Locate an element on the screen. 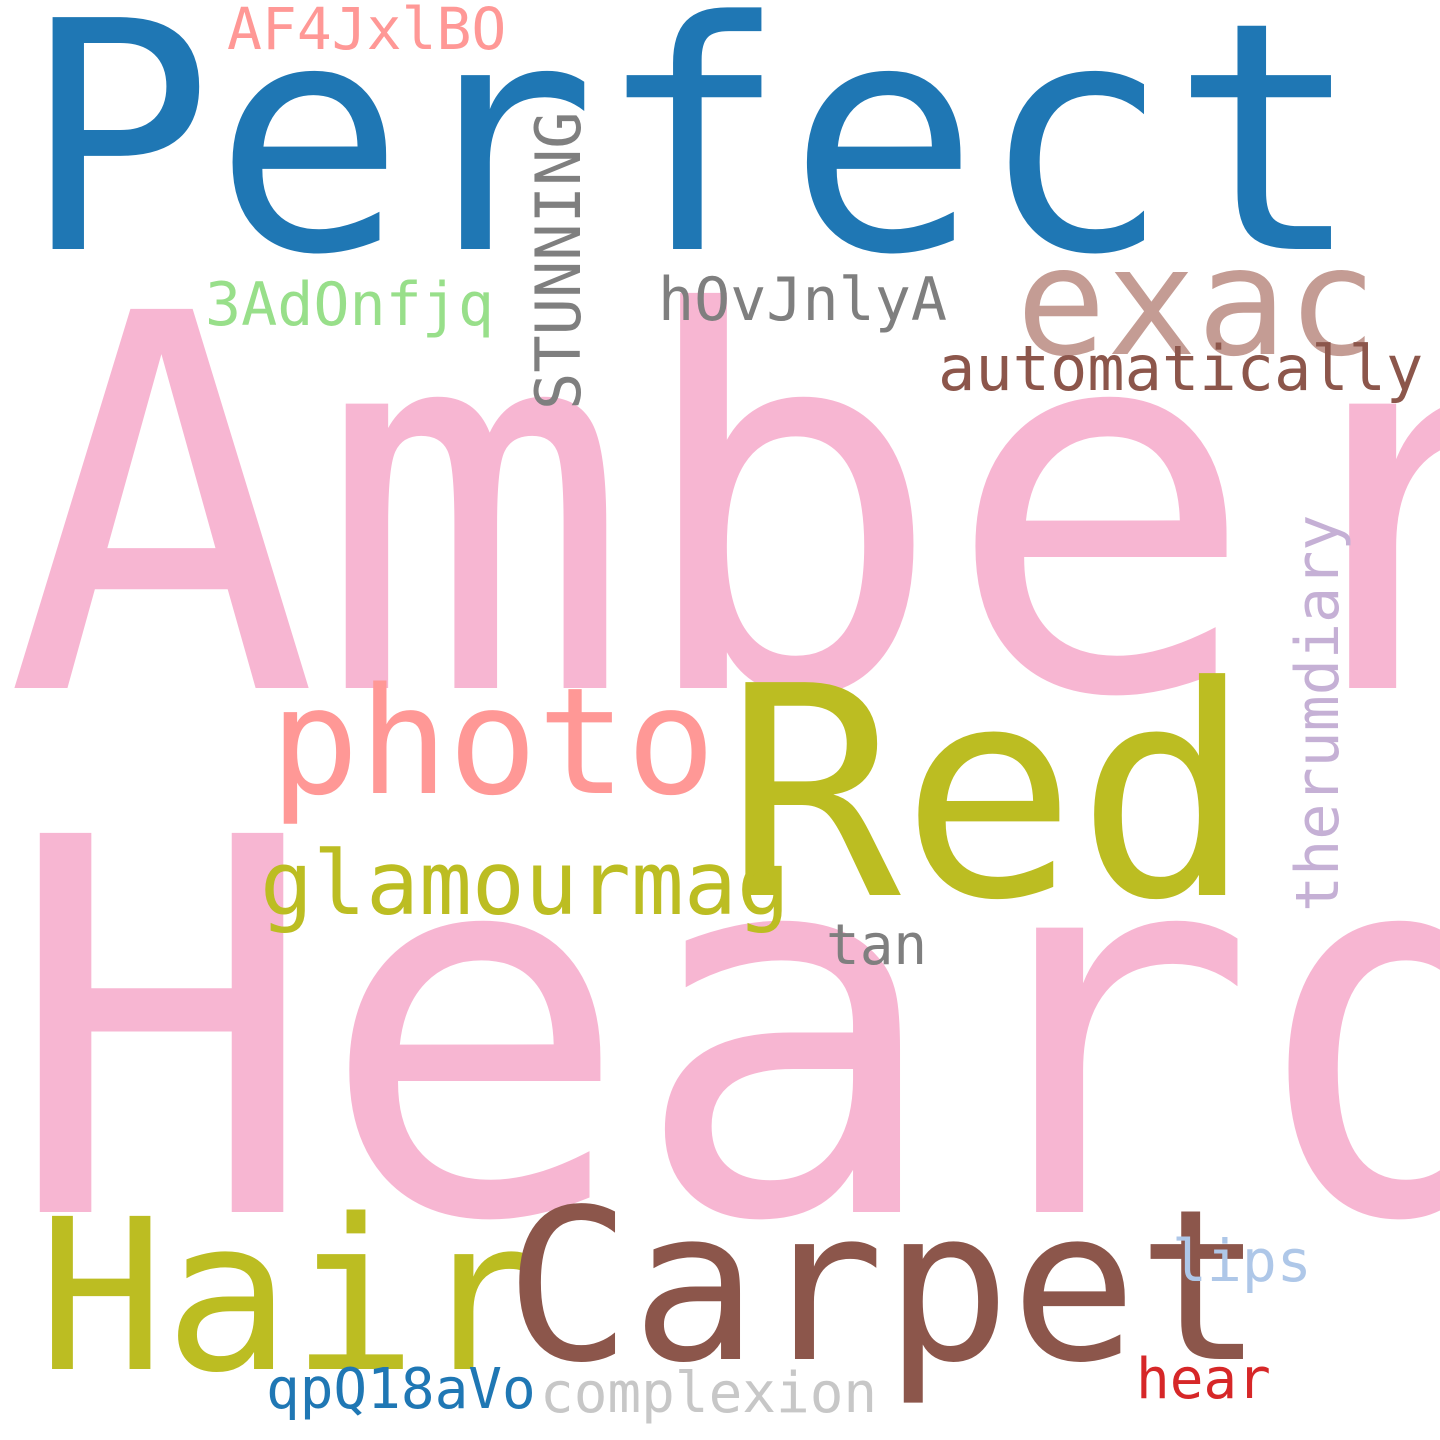 This screenshot has width=1440, height=1440. word-af4jxlbo: AF4JxlBO is located at coordinates (367, 31).